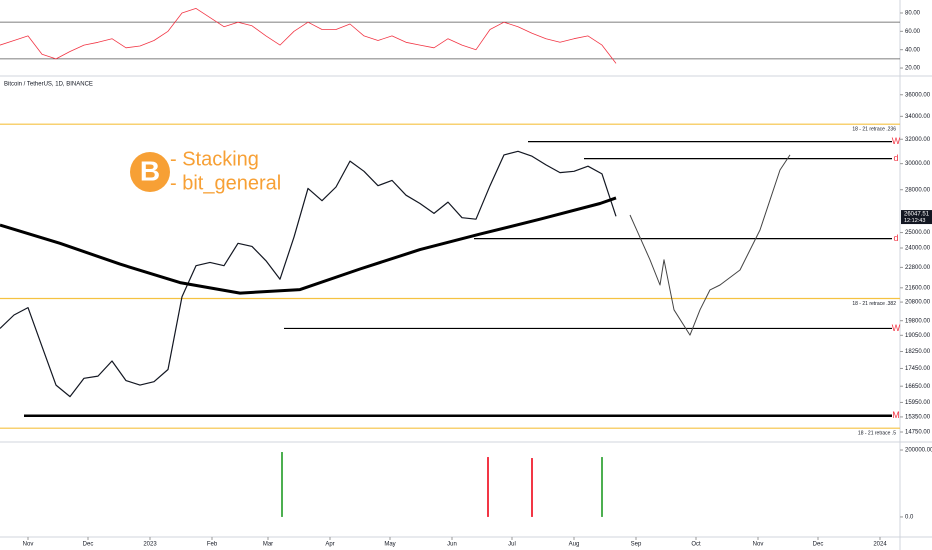 This screenshot has height=550, width=932. Describe the element at coordinates (918, 164) in the screenshot. I see `y-tick-label: 30000.00` at that location.